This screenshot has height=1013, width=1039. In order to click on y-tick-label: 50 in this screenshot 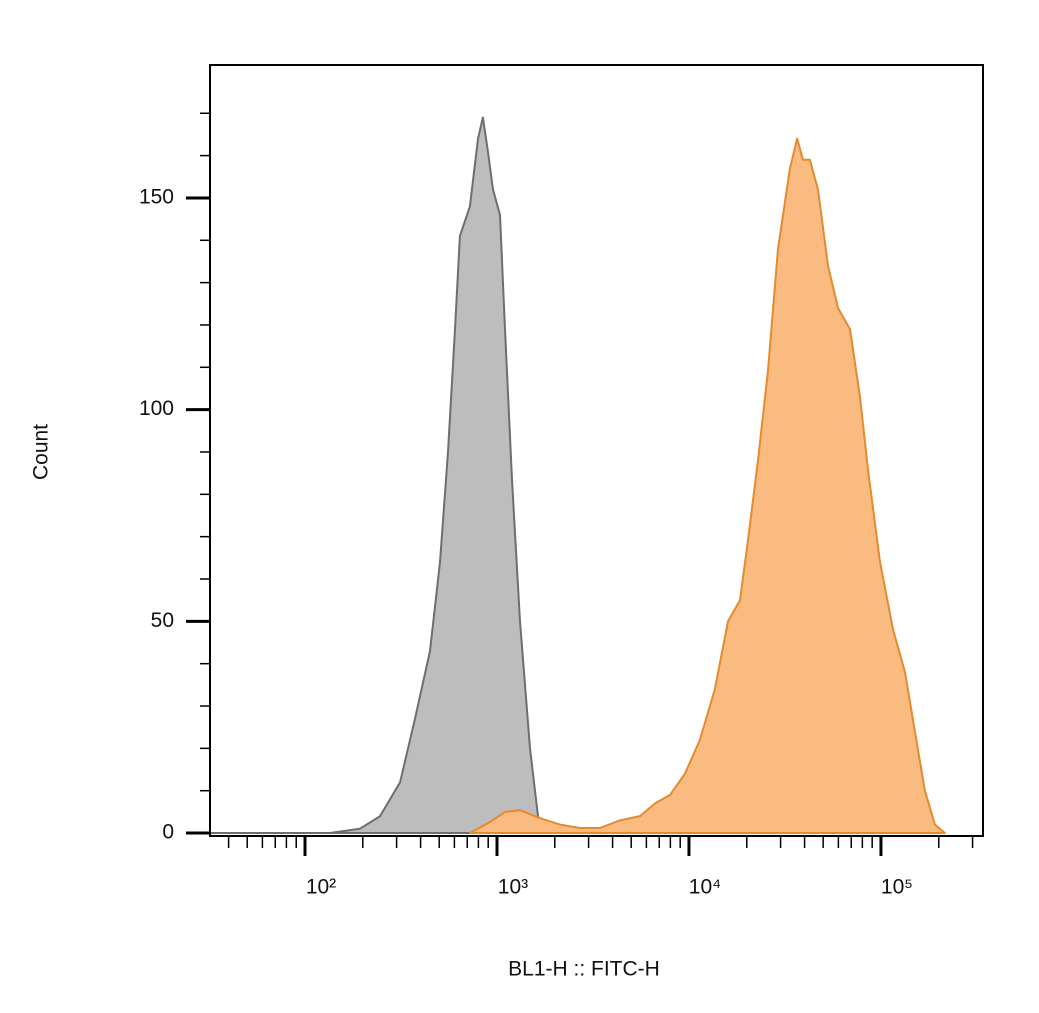, I will do `click(162, 620)`.